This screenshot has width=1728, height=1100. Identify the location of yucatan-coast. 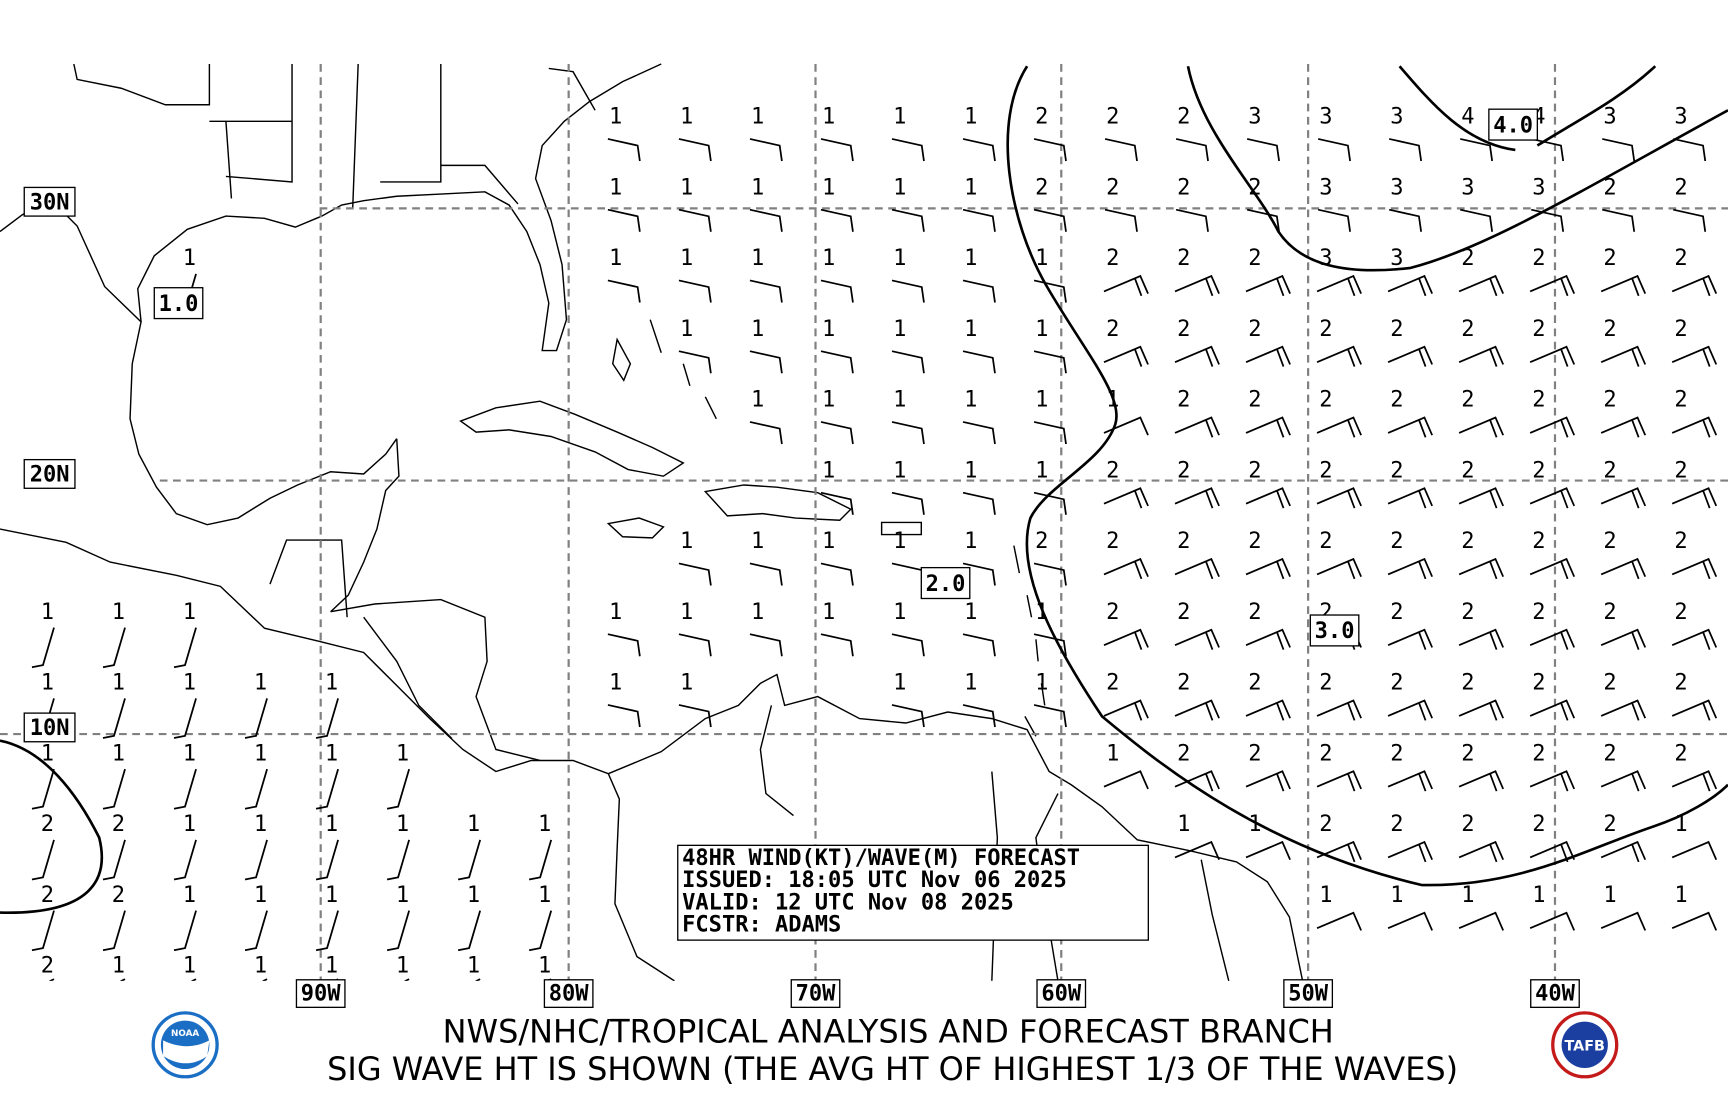
(365, 525).